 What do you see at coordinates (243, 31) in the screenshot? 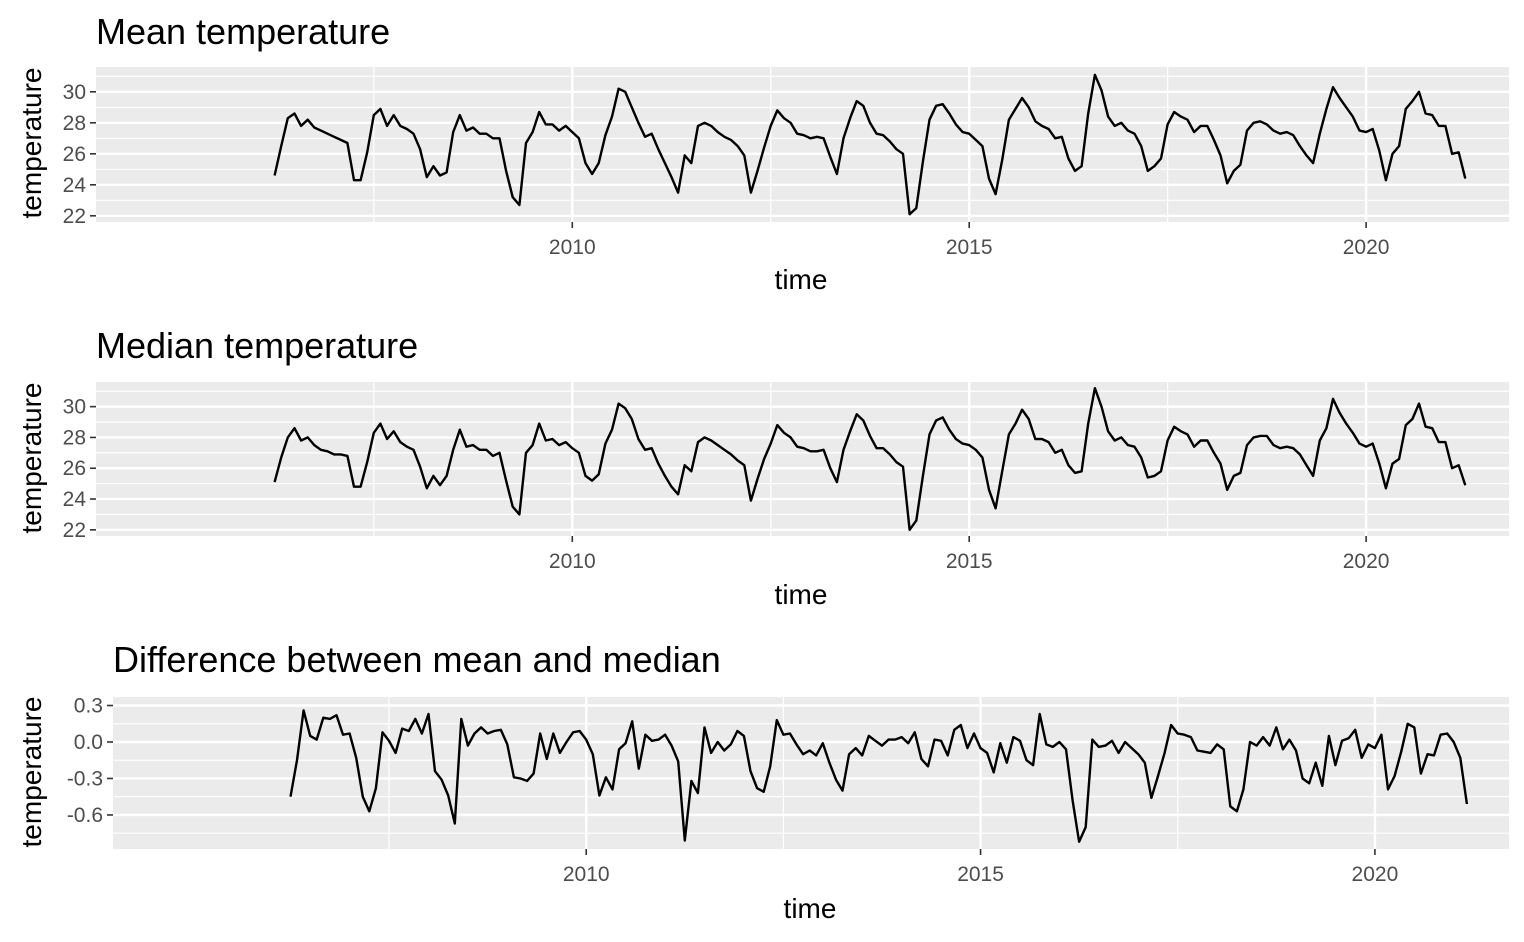
I see `panel-title: Mean temperature` at bounding box center [243, 31].